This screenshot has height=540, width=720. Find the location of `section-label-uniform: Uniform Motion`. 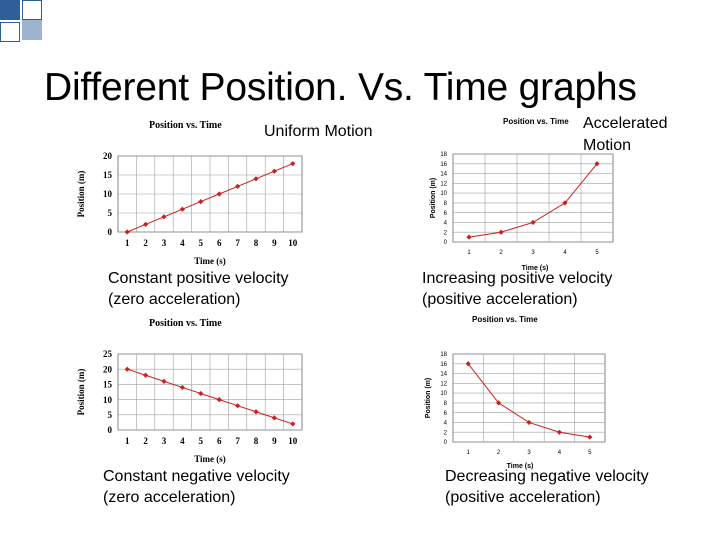

section-label-uniform: Uniform Motion is located at coordinates (318, 131).